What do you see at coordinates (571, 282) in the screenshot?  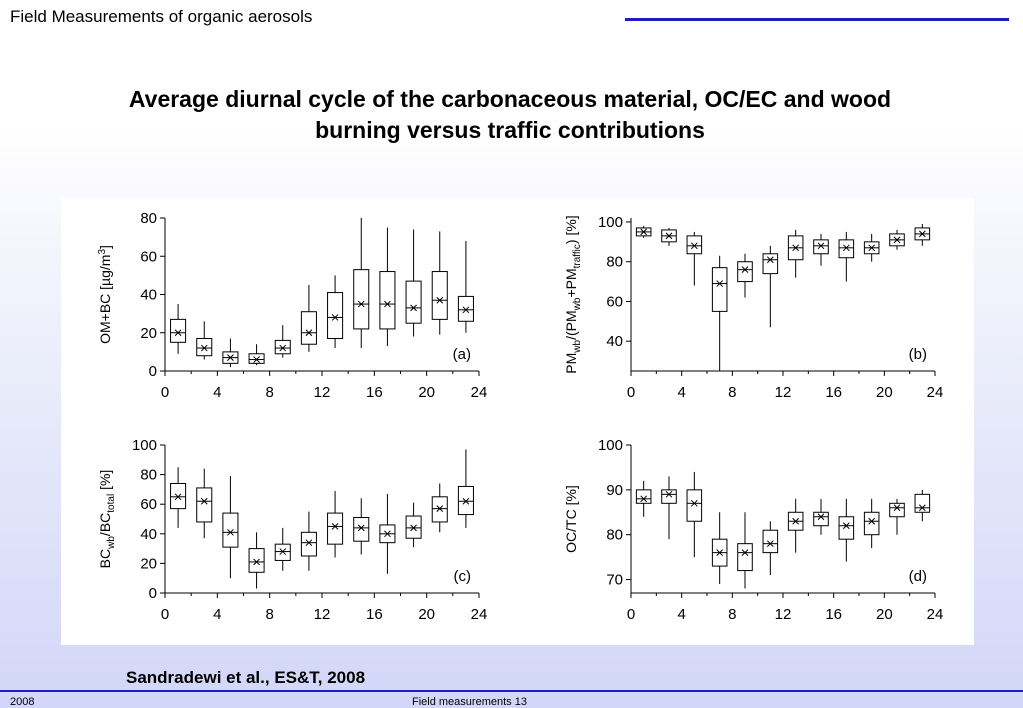 I see `y-axis-label-part: +PM` at bounding box center [571, 282].